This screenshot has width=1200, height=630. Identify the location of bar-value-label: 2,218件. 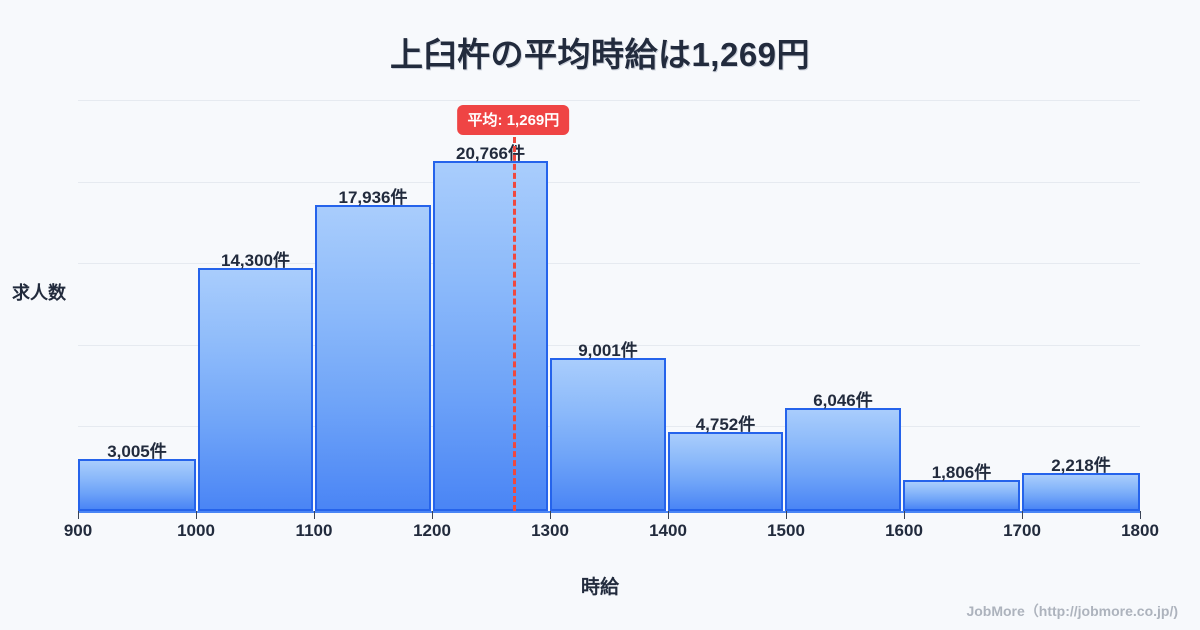
(1081, 465).